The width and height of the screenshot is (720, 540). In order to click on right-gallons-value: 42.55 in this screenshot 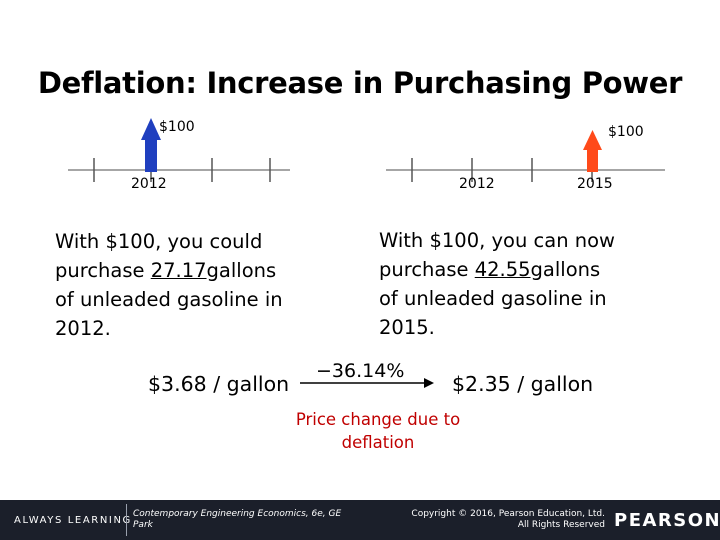, I will do `click(502, 269)`.